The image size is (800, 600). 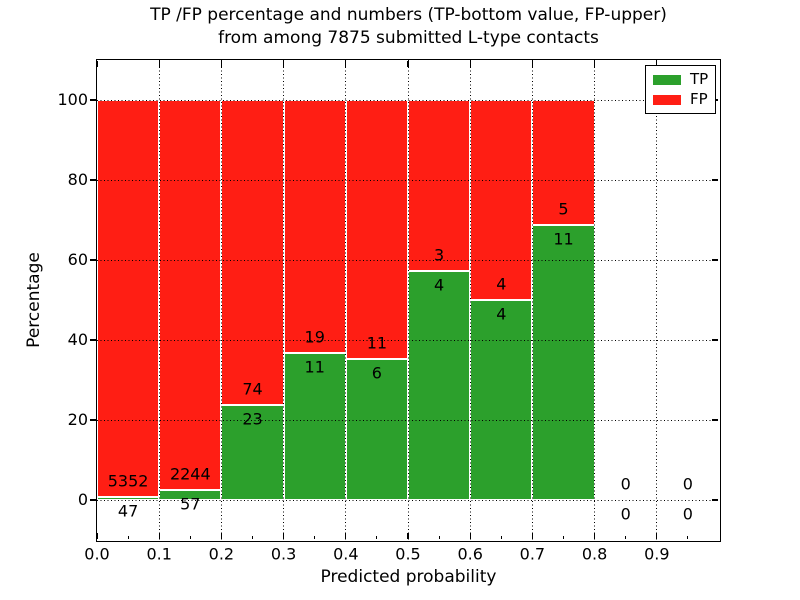 I want to click on tp-count-label: 6, so click(x=376, y=373).